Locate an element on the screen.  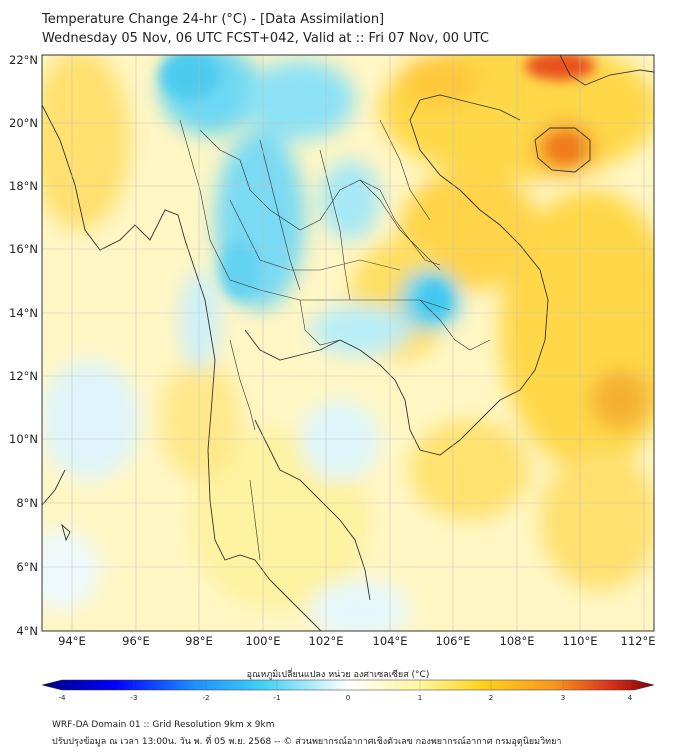
lat-label: 14°N is located at coordinates (23, 313).